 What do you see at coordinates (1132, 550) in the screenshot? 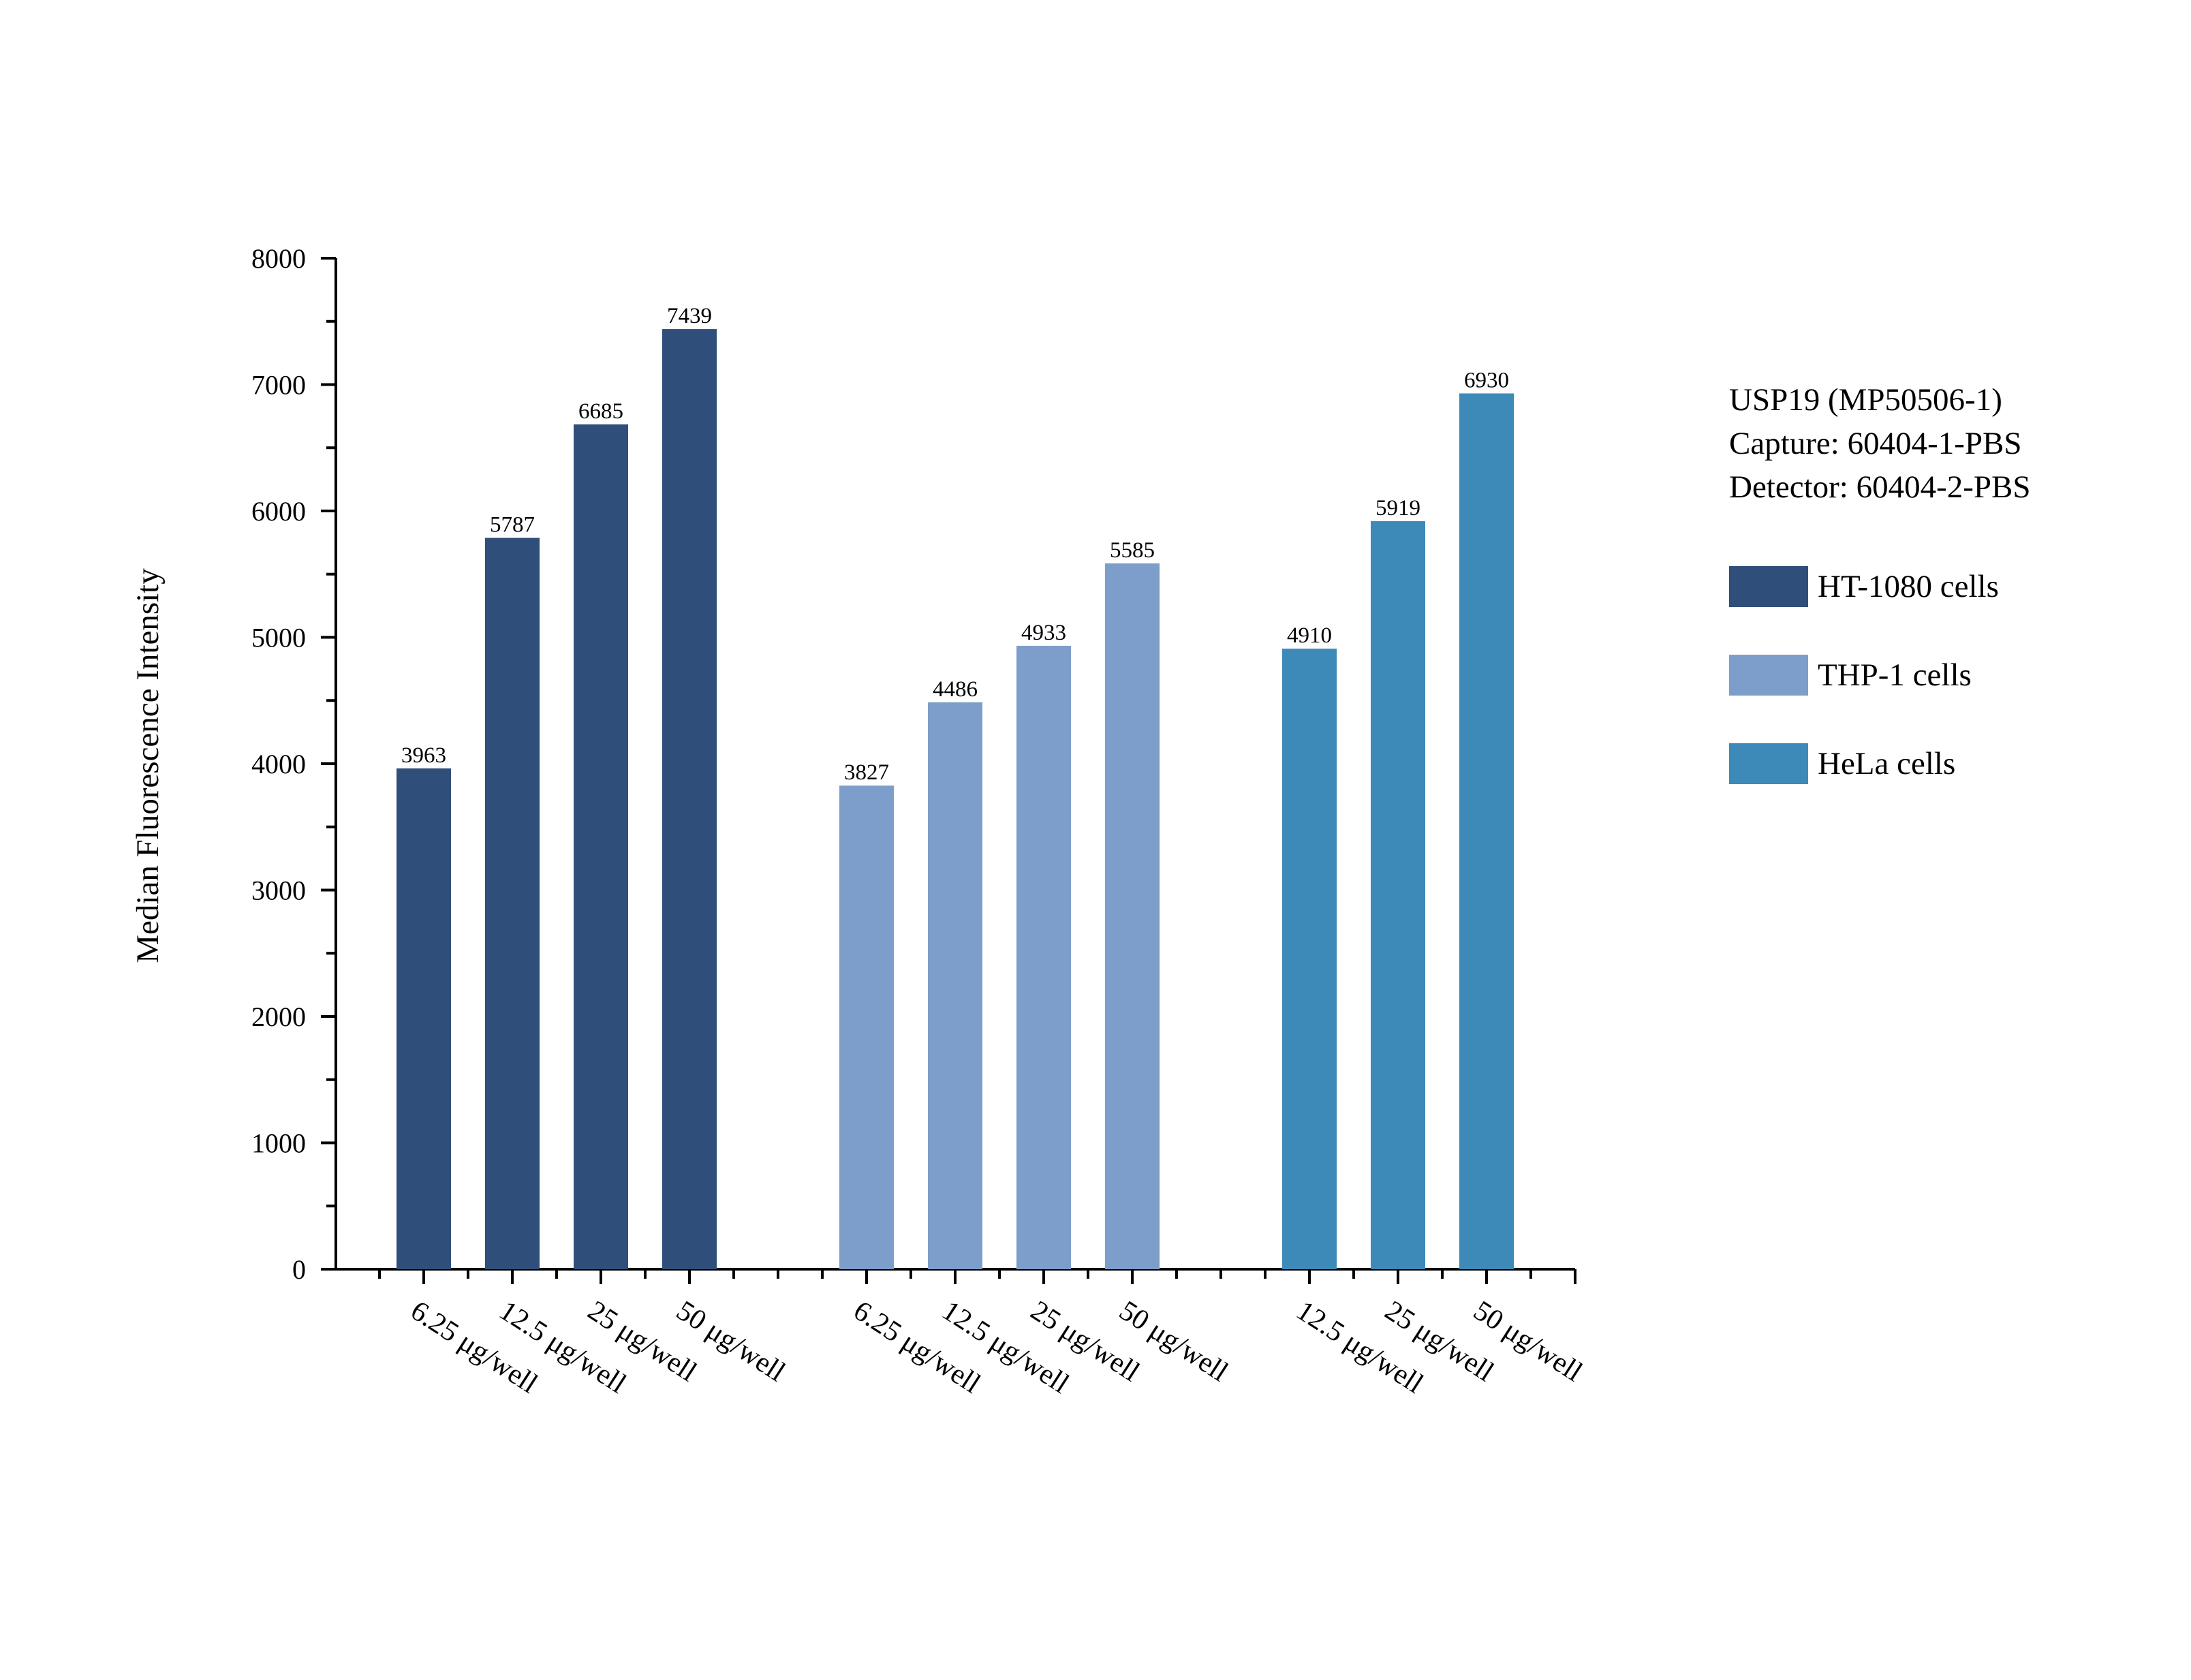
I see `bar-value-label: 5585` at bounding box center [1132, 550].